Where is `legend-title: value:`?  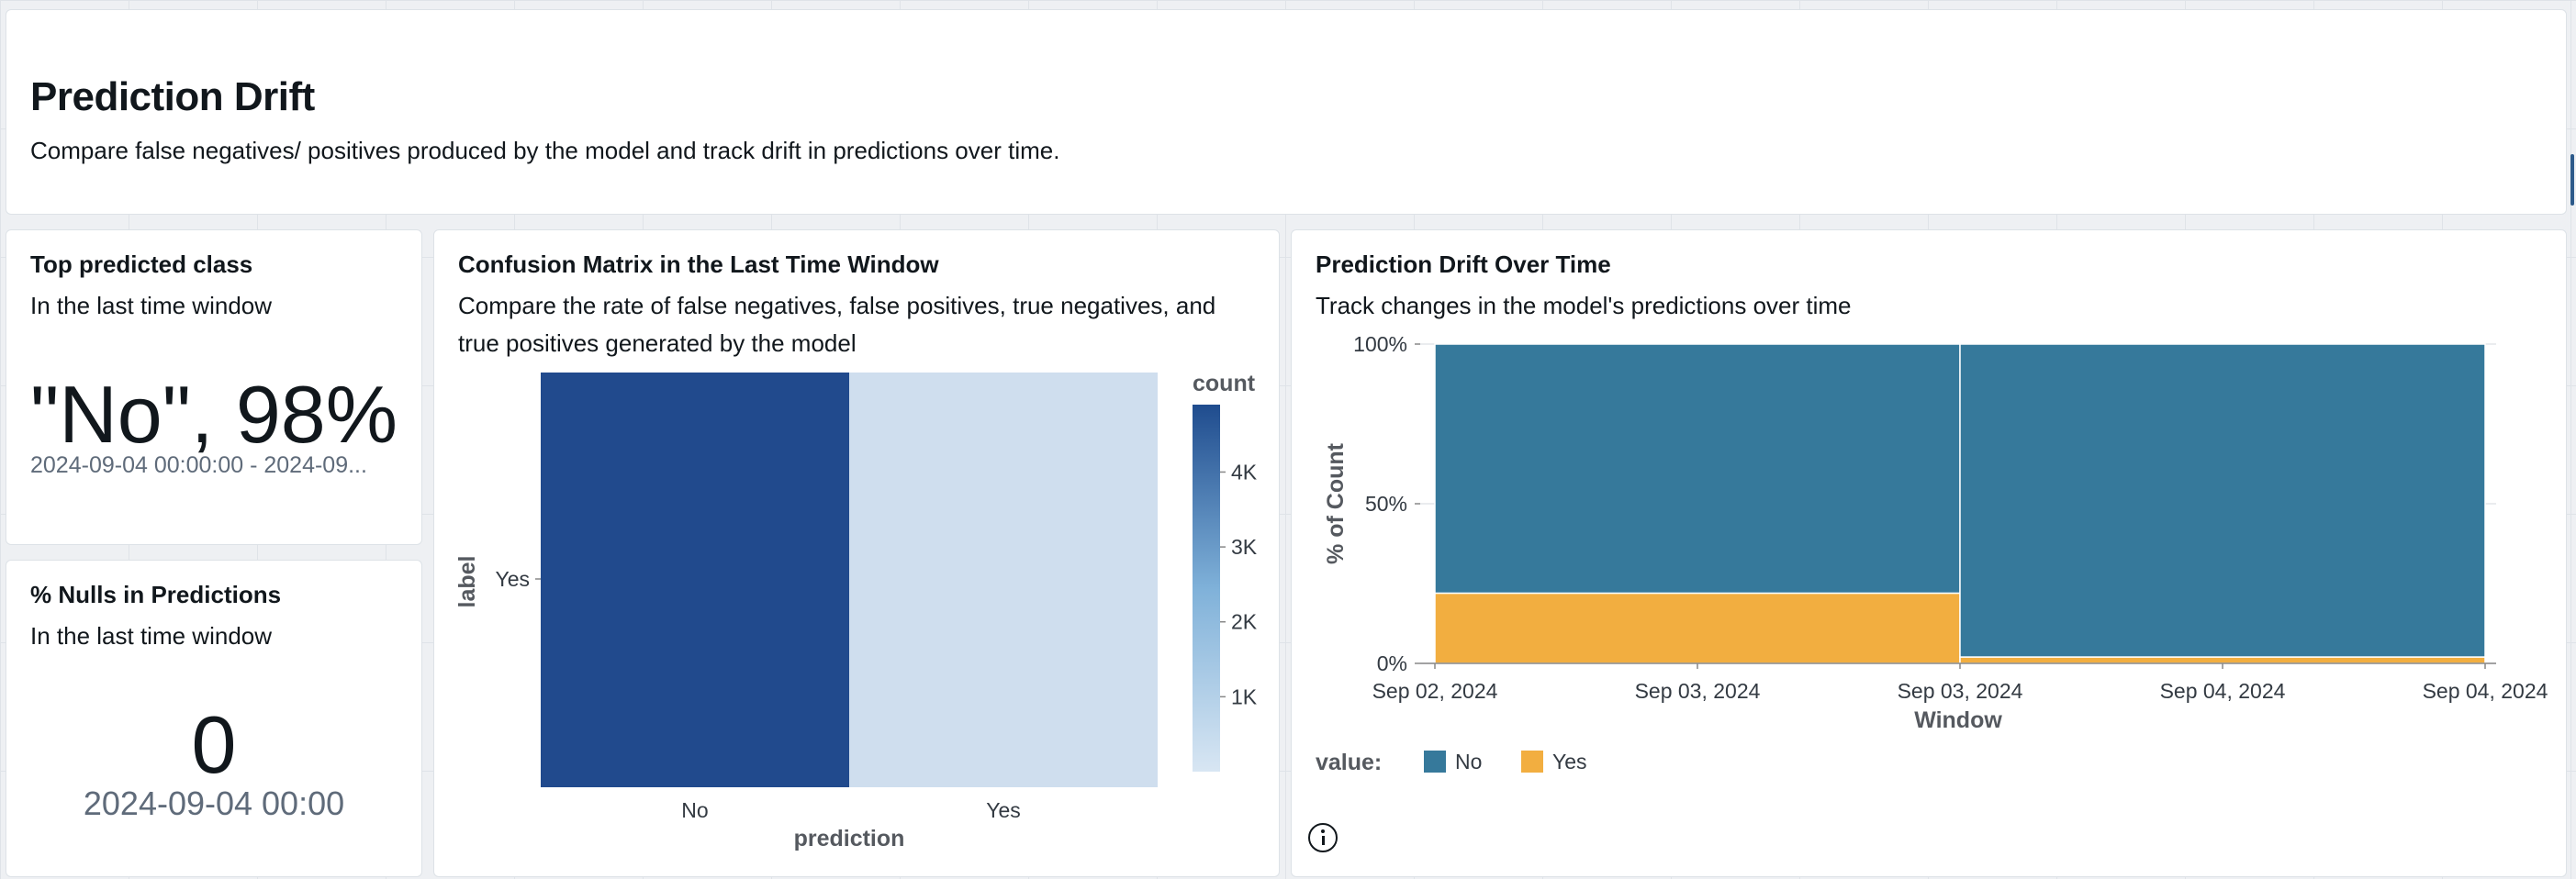 legend-title: value: is located at coordinates (1349, 762).